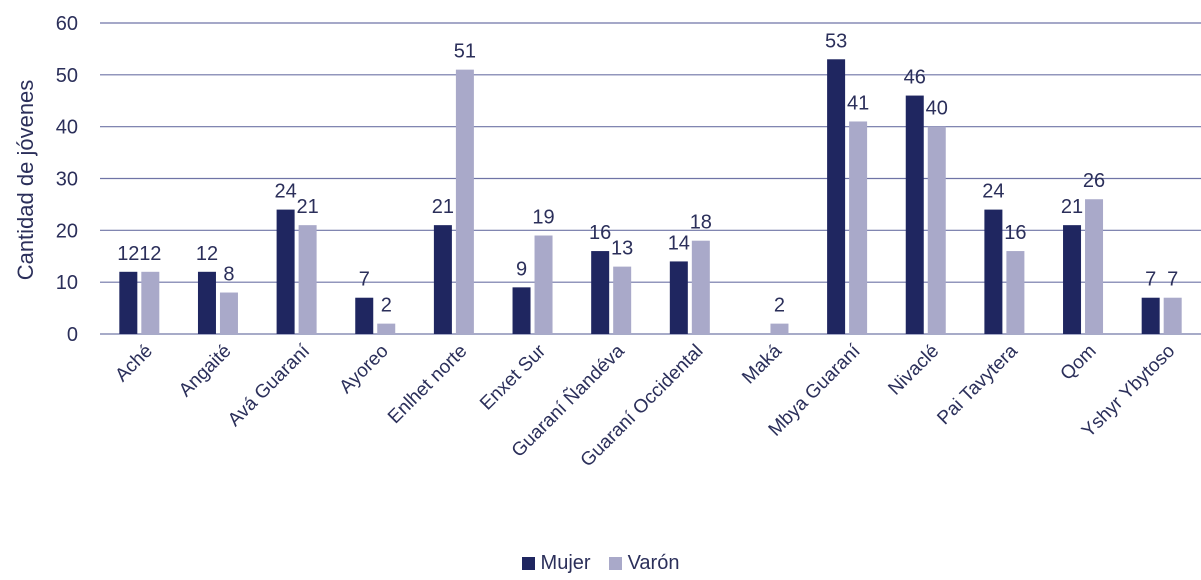 The width and height of the screenshot is (1201, 580). Describe the element at coordinates (72, 335) in the screenshot. I see `y-tick-label-0: 0` at that location.